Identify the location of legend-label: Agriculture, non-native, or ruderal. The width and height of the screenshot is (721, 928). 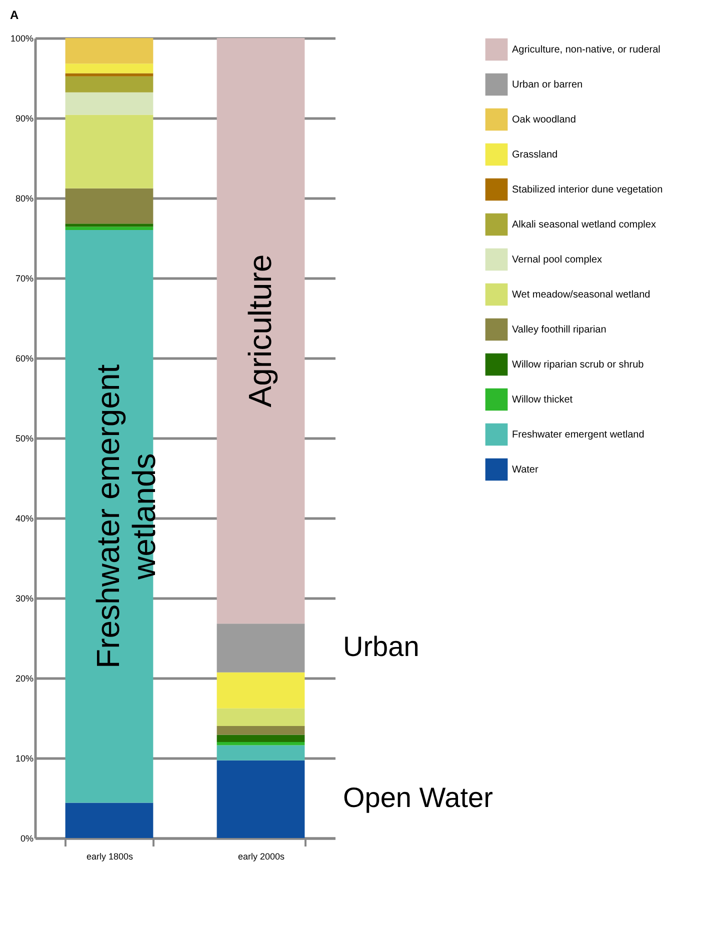
(586, 50).